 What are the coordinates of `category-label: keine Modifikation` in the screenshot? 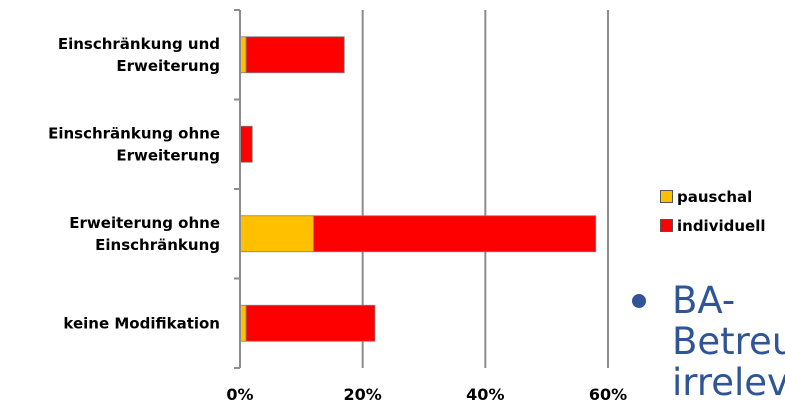 It's located at (141, 323).